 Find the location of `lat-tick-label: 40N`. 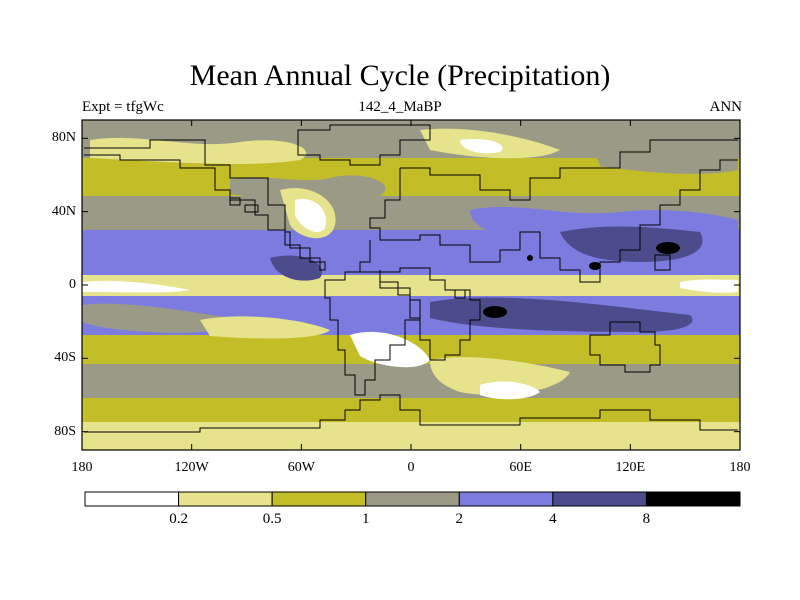

lat-tick-label: 40N is located at coordinates (63, 211).